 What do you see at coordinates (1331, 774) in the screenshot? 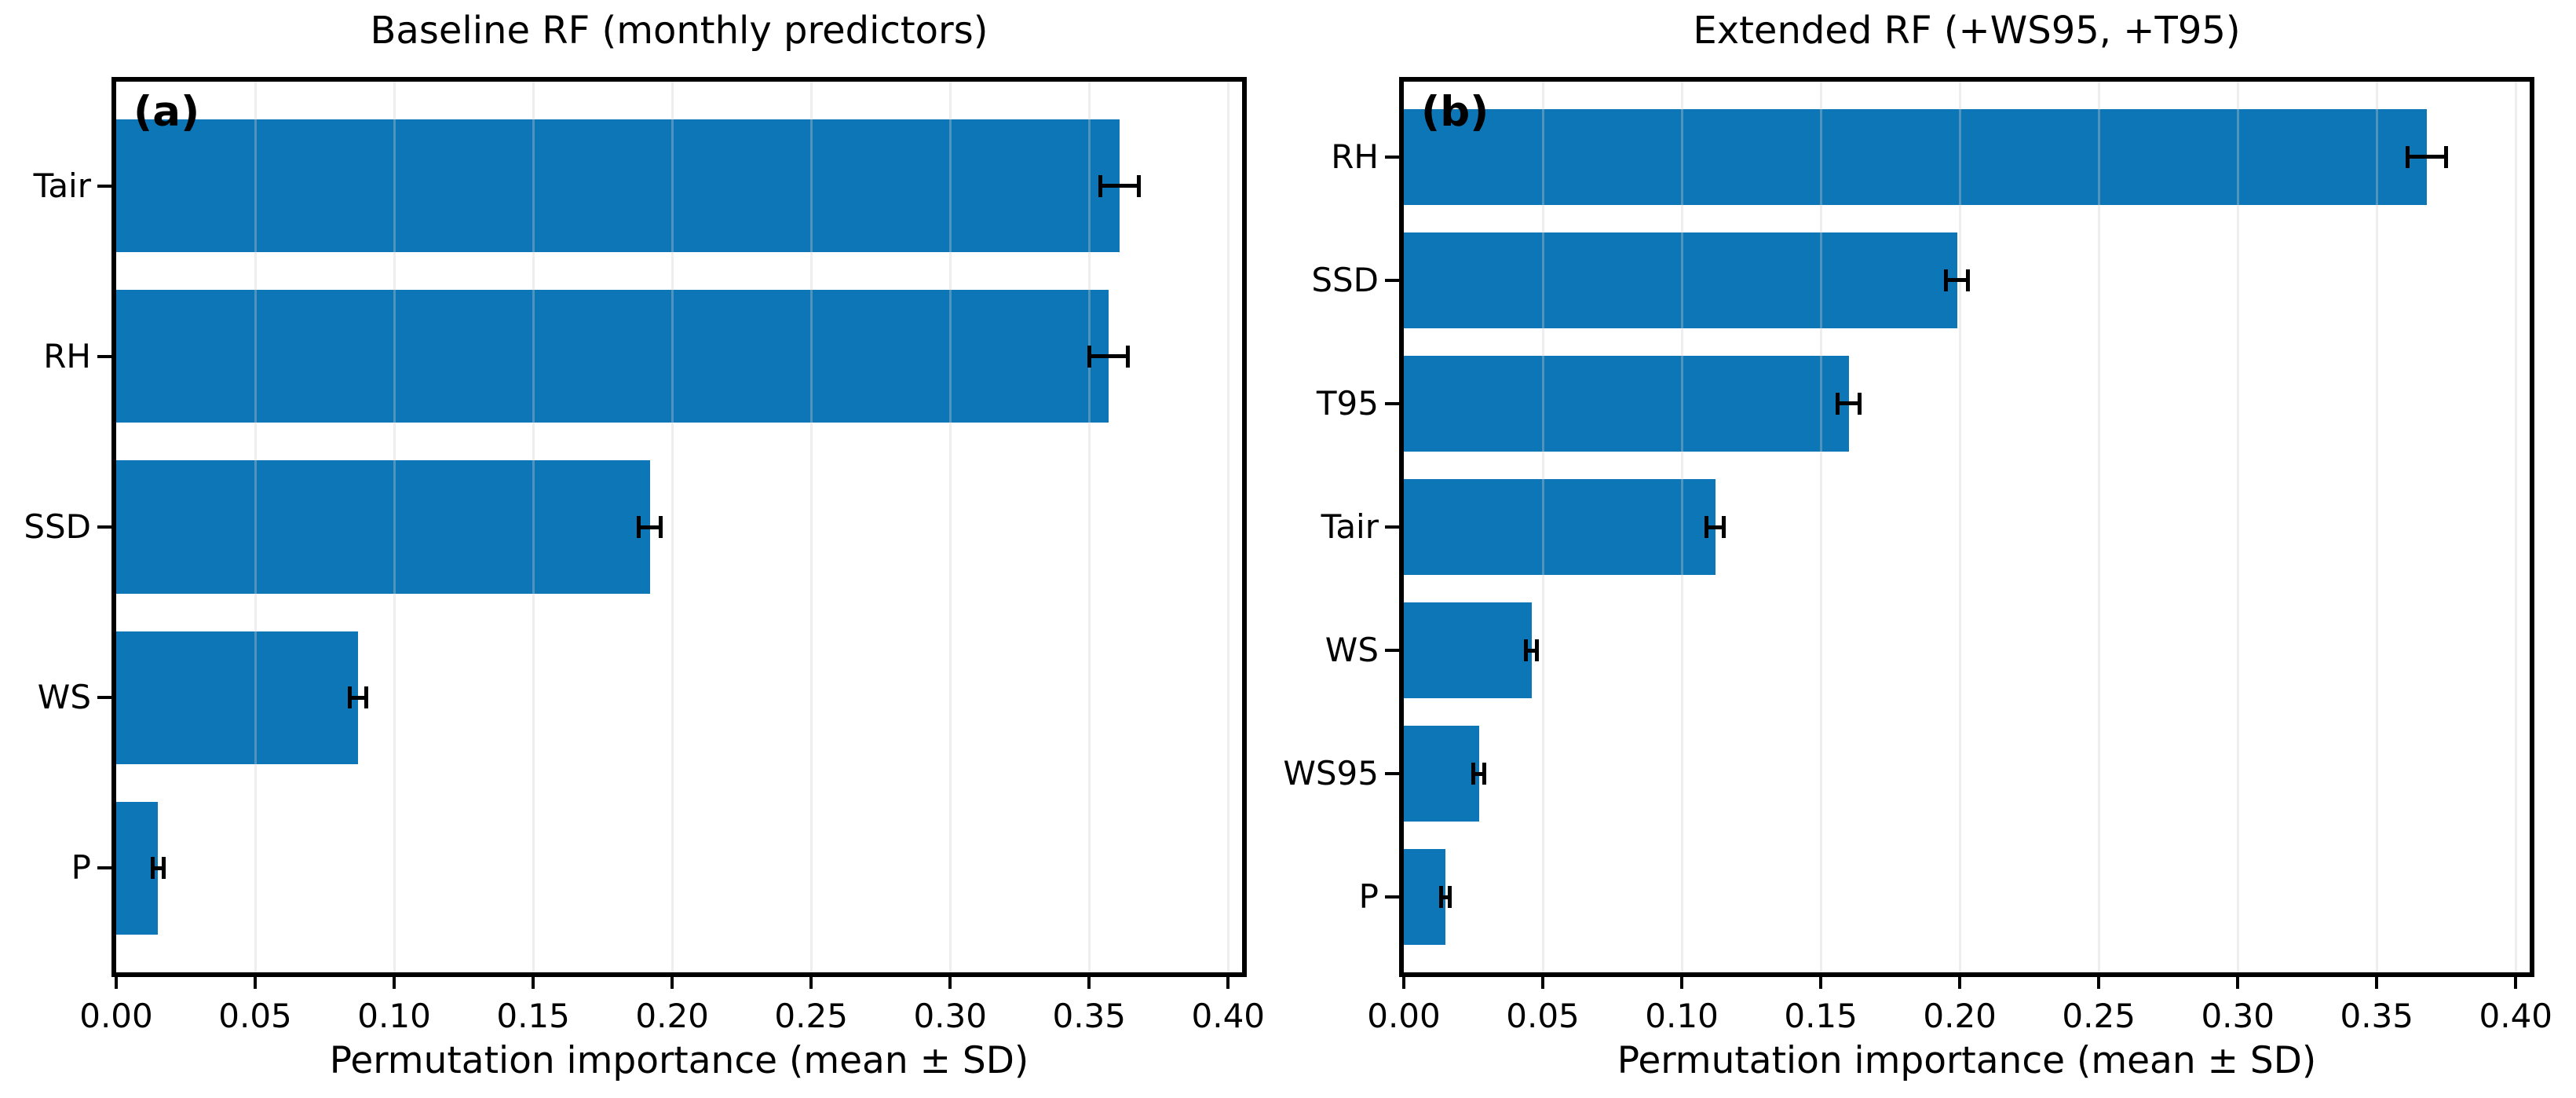
I see `y-tick-label: WS95` at bounding box center [1331, 774].